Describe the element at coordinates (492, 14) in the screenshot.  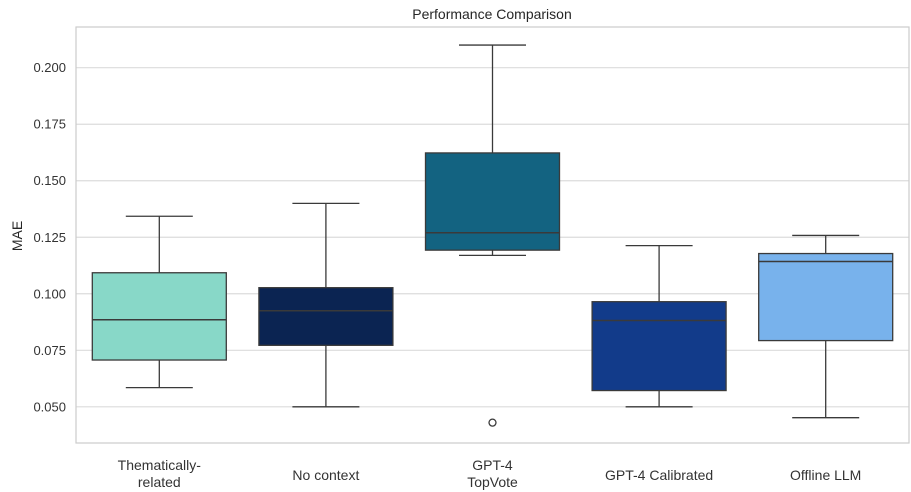
I see `chart-title: Performance Comparison` at that location.